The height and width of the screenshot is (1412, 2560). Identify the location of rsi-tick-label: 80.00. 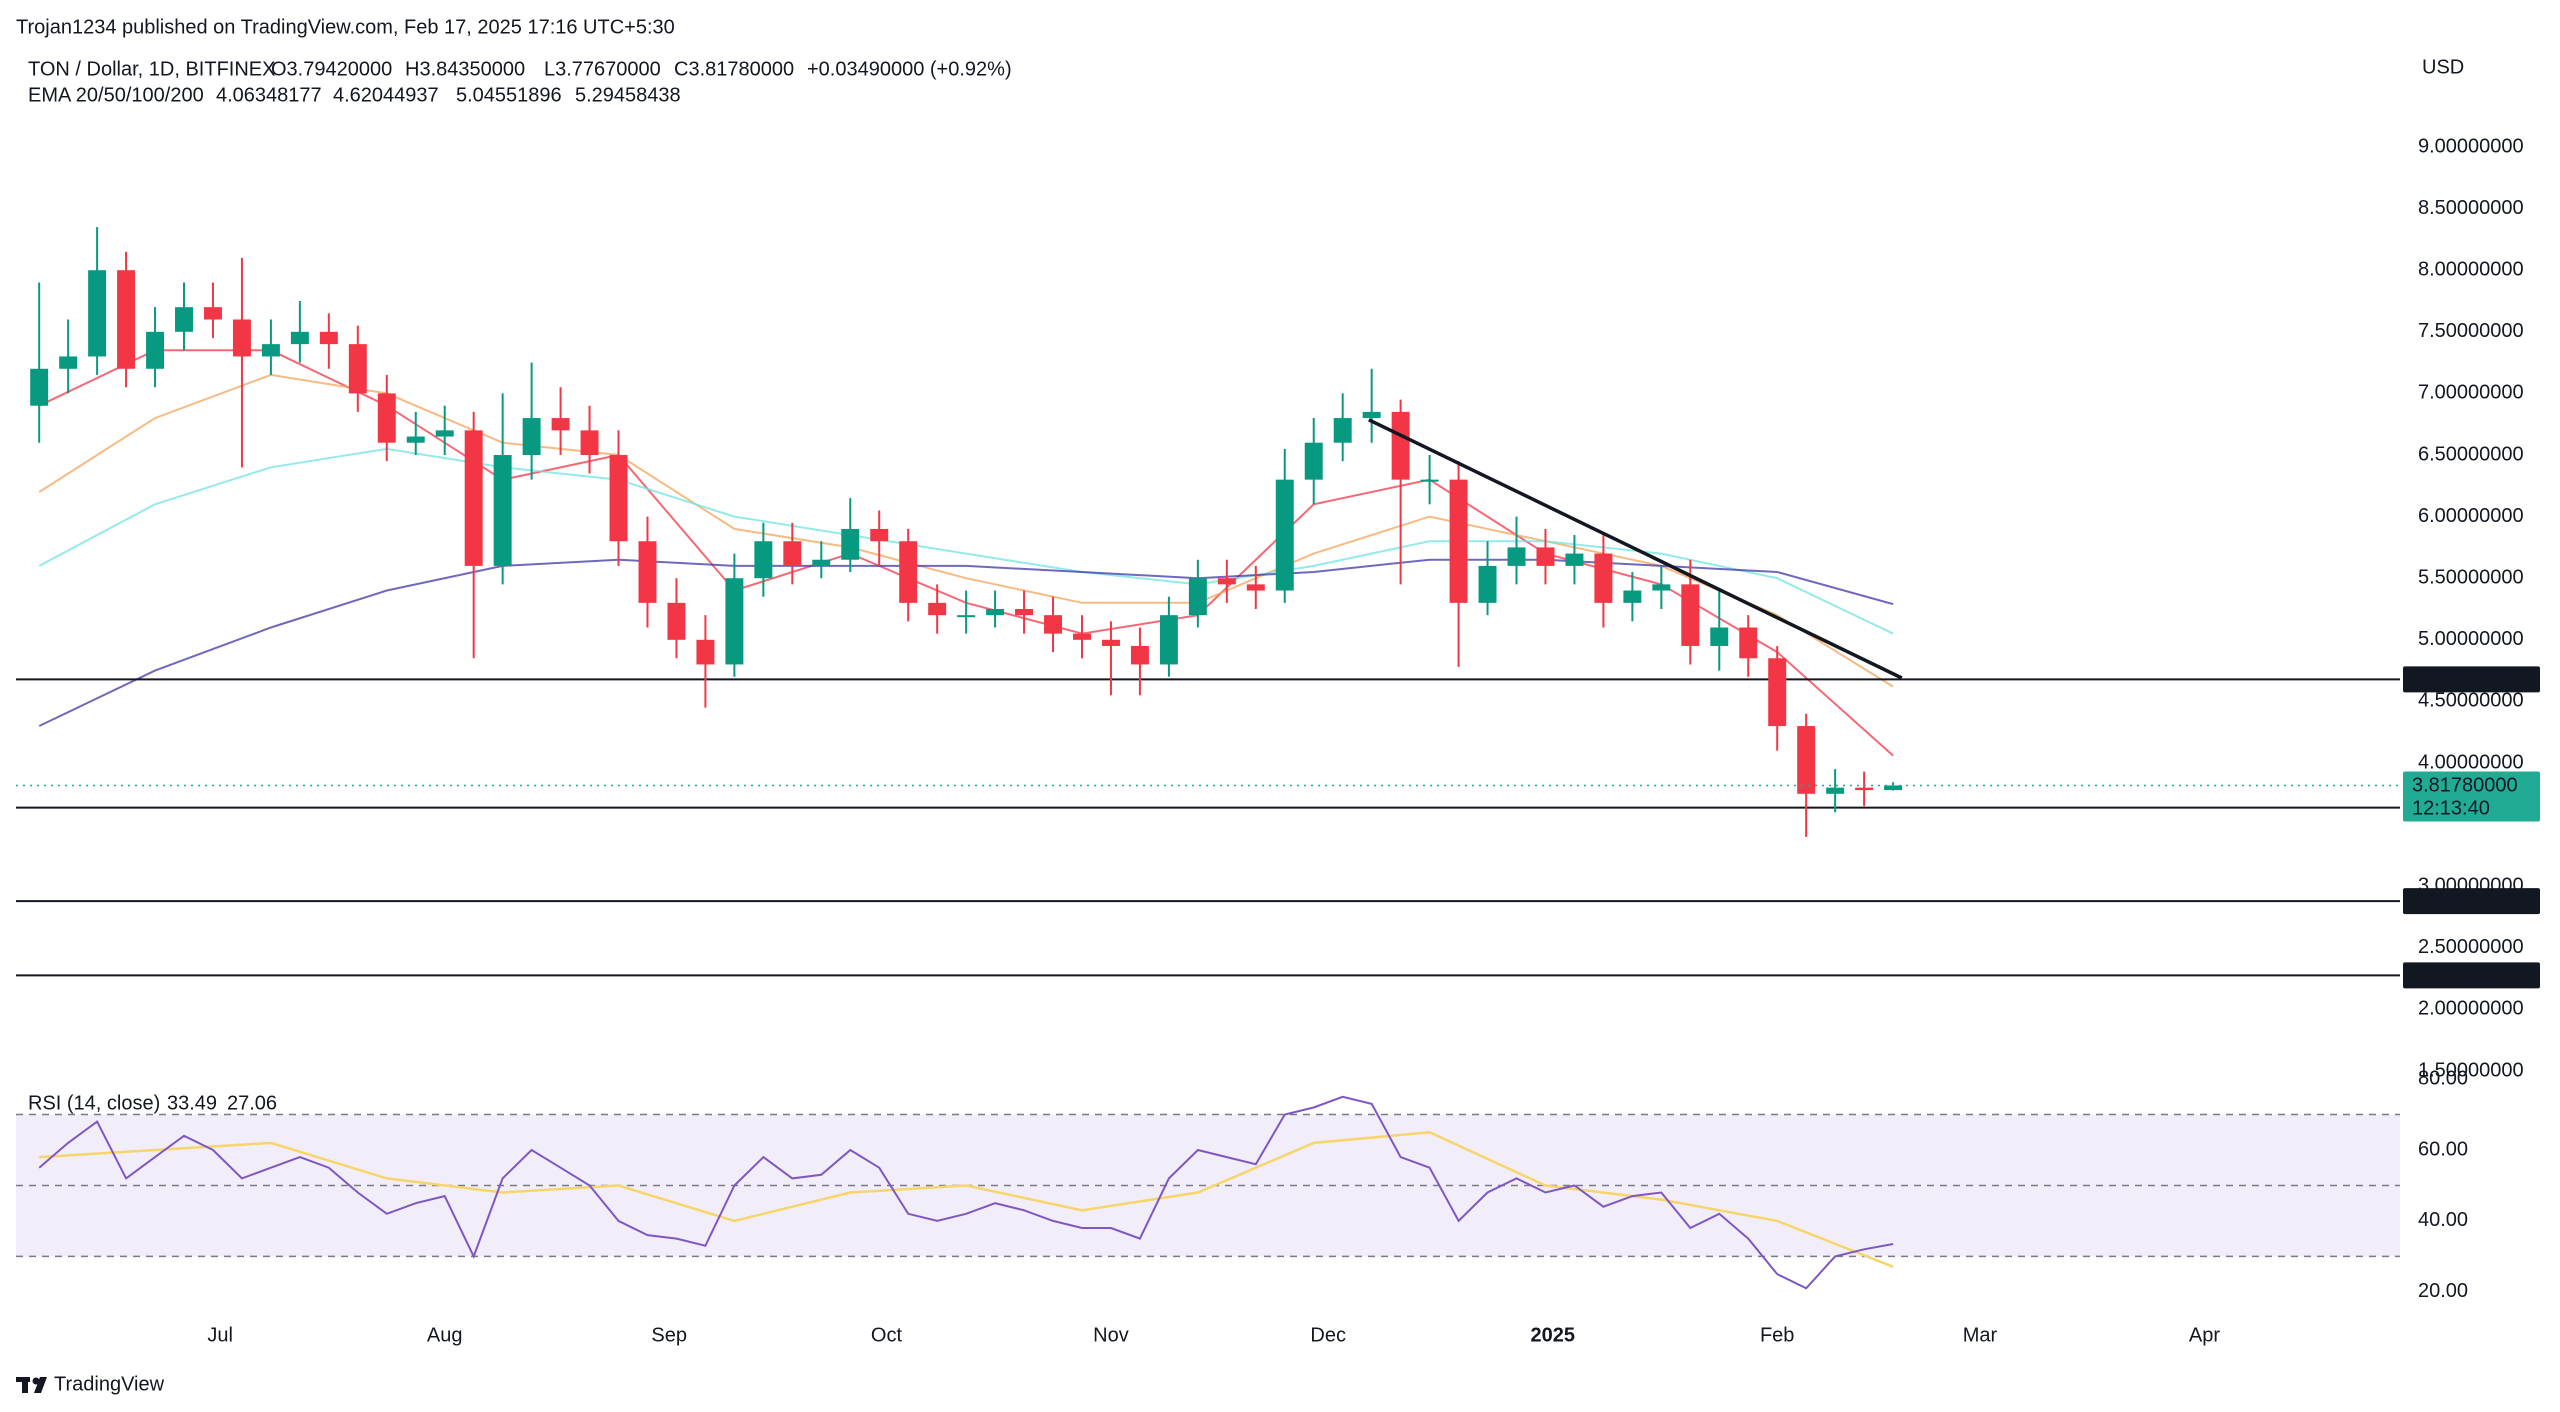
(2443, 1078).